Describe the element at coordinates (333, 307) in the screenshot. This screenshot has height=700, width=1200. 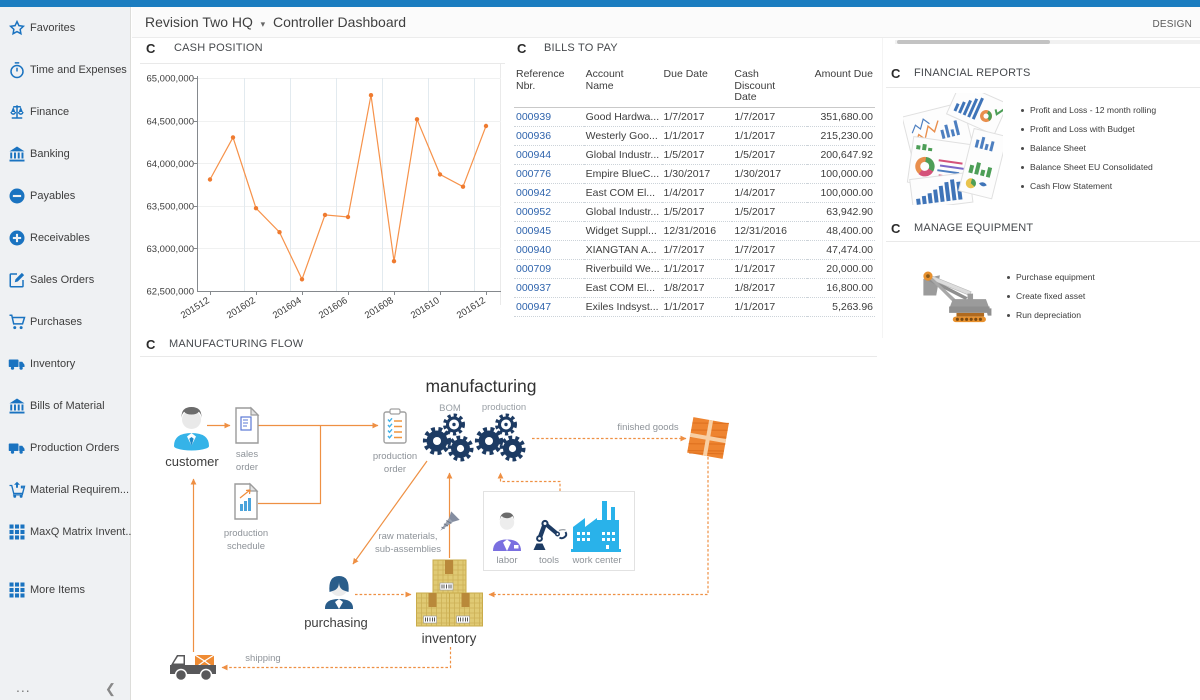
I see `svg-text: 201606` at that location.